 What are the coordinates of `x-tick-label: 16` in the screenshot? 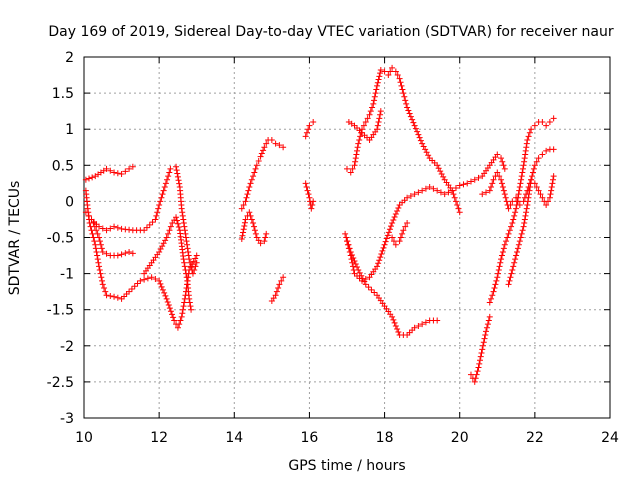 It's located at (310, 438).